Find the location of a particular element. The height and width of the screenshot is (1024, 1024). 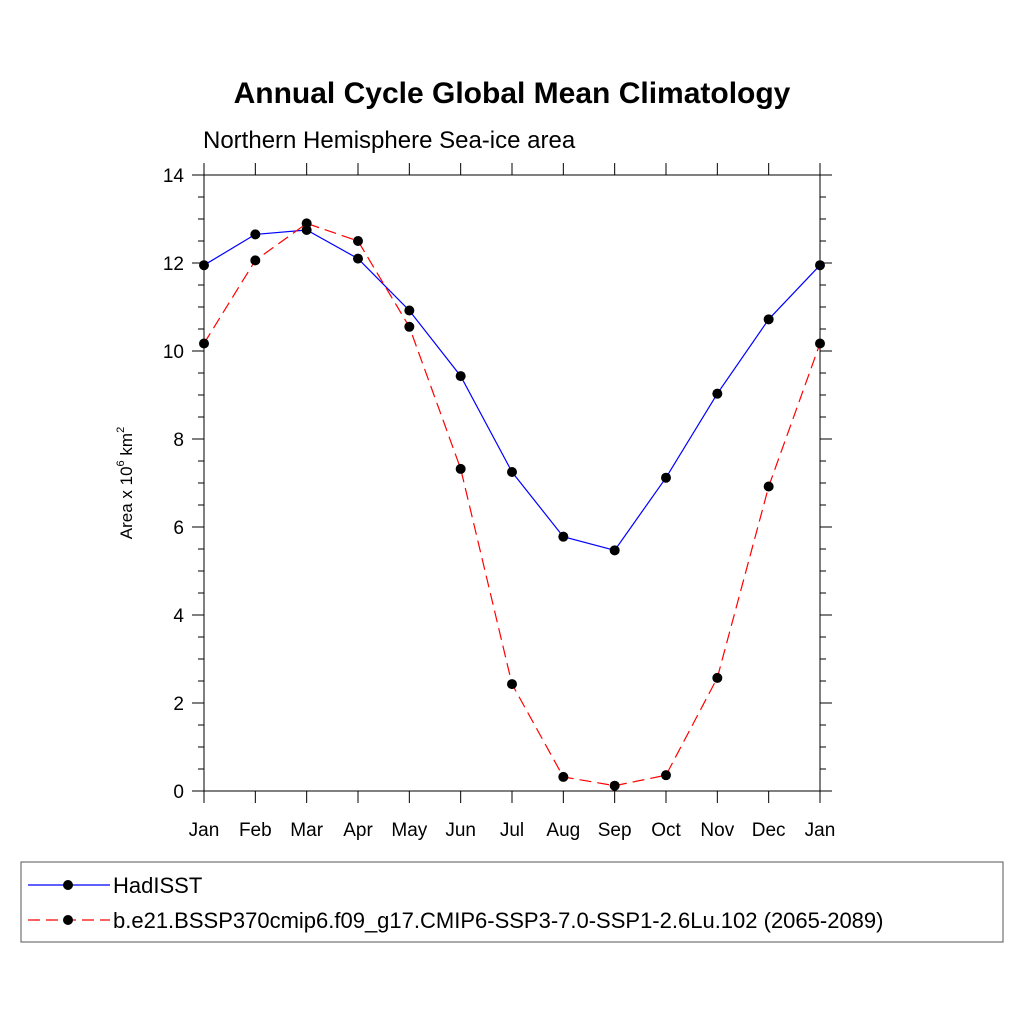

x-tick-label: Nov is located at coordinates (717, 830).